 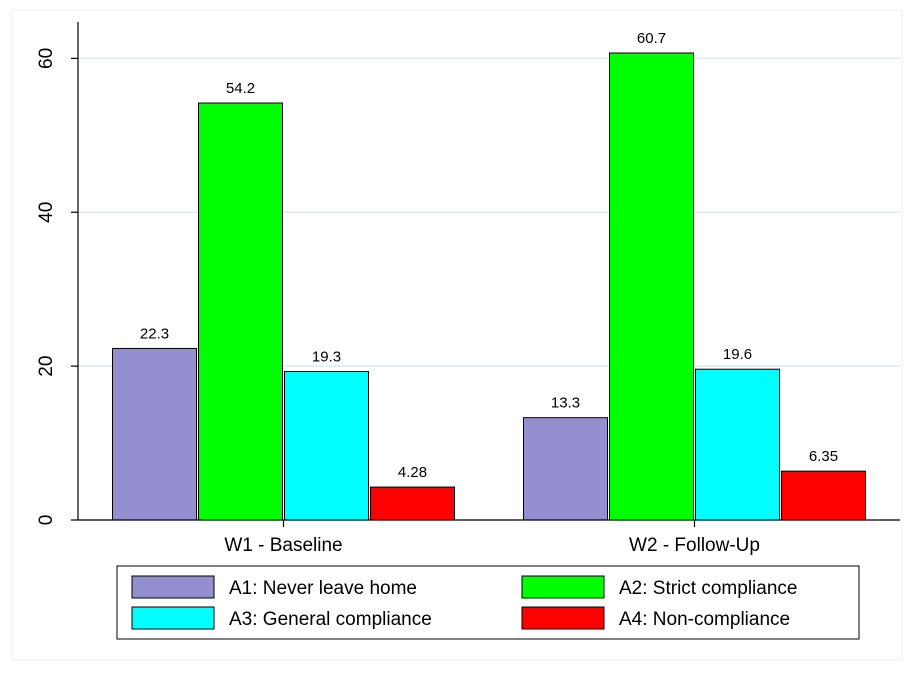 What do you see at coordinates (57, 286) in the screenshot?
I see `y-ticks: 0 20 40 60` at bounding box center [57, 286].